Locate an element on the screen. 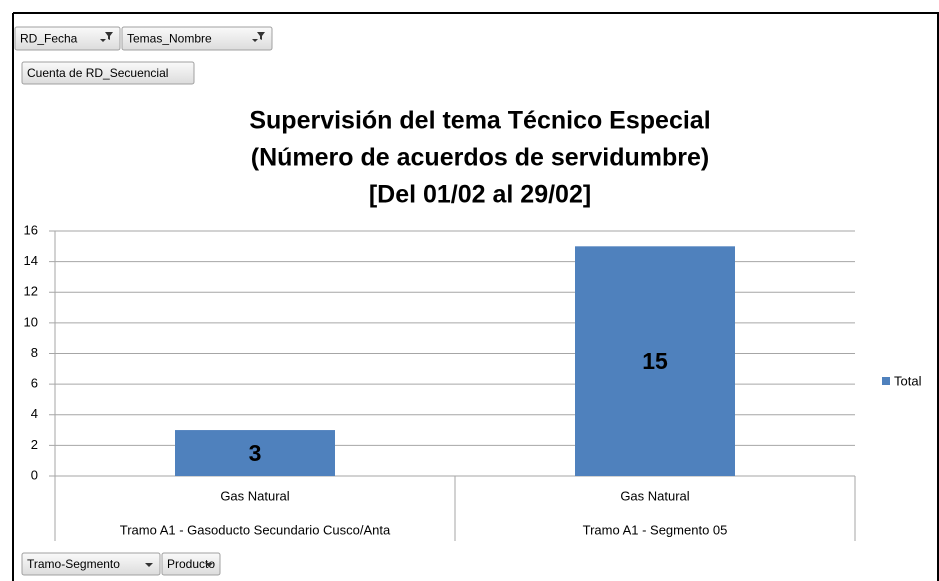 This screenshot has width=939, height=581. chart-title: [Del 01/02 al 29/02] is located at coordinates (480, 195).